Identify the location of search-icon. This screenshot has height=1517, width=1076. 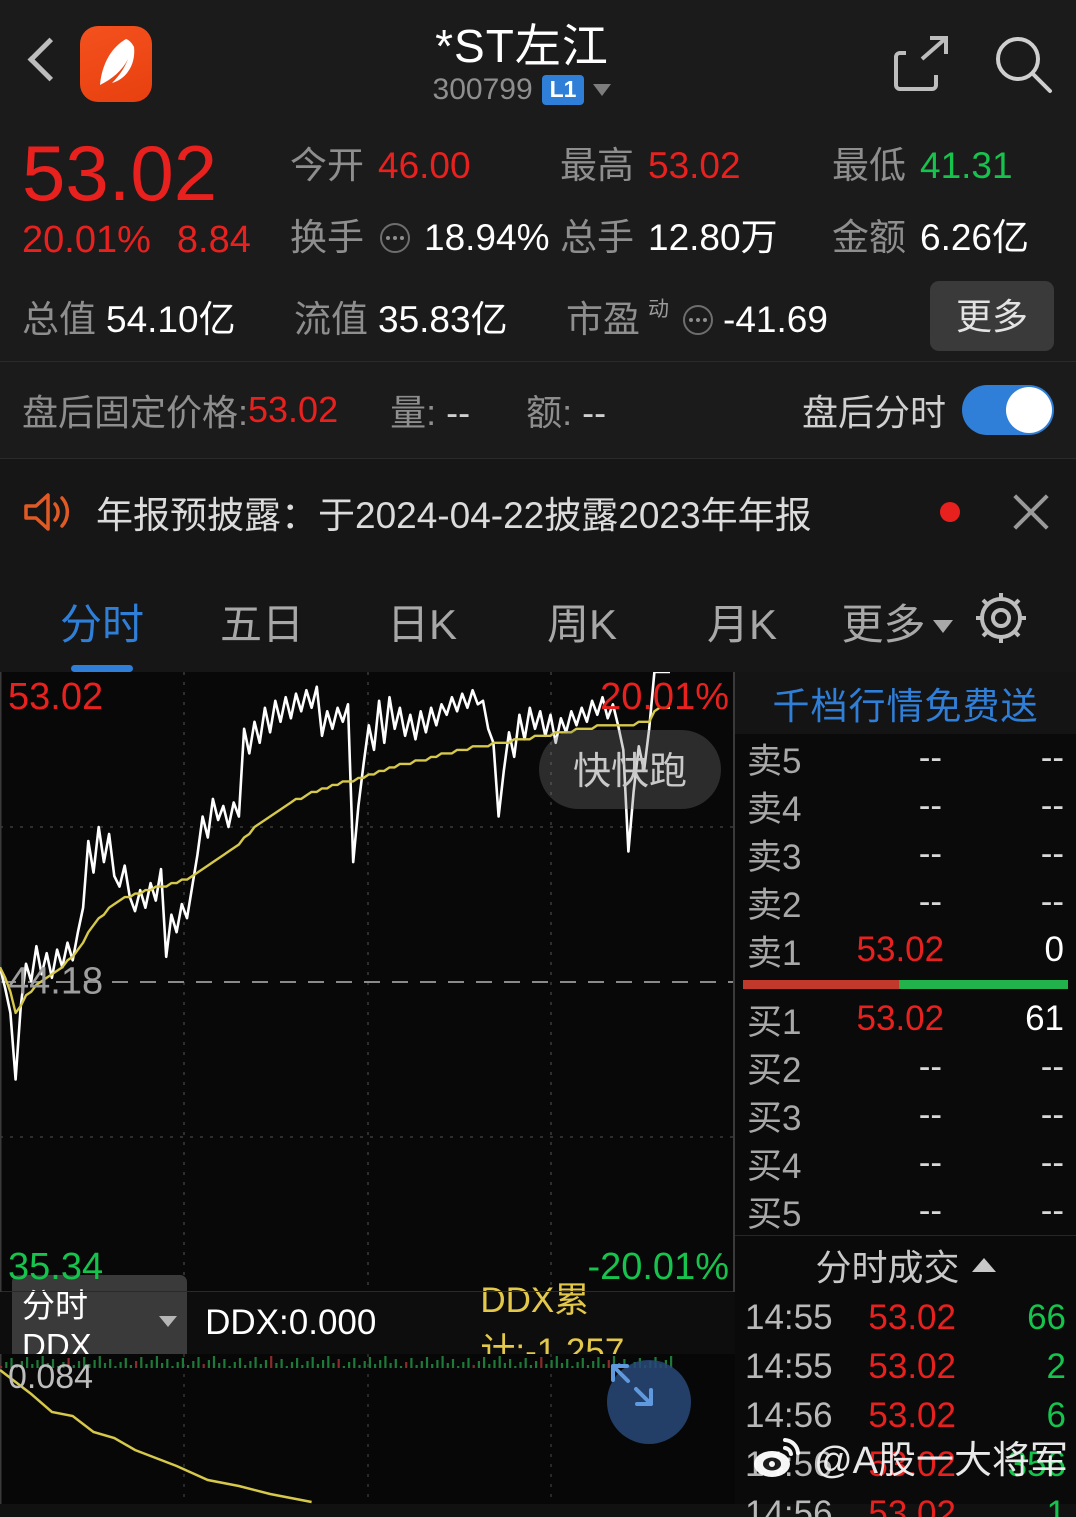
(1023, 64).